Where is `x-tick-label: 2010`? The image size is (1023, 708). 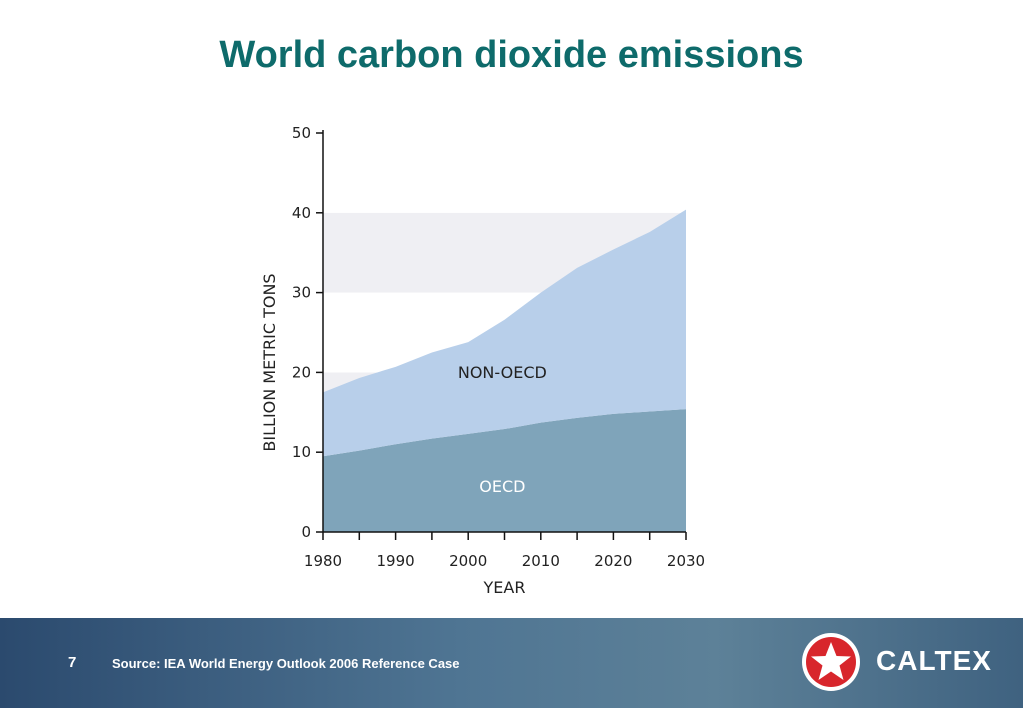 x-tick-label: 2010 is located at coordinates (541, 561).